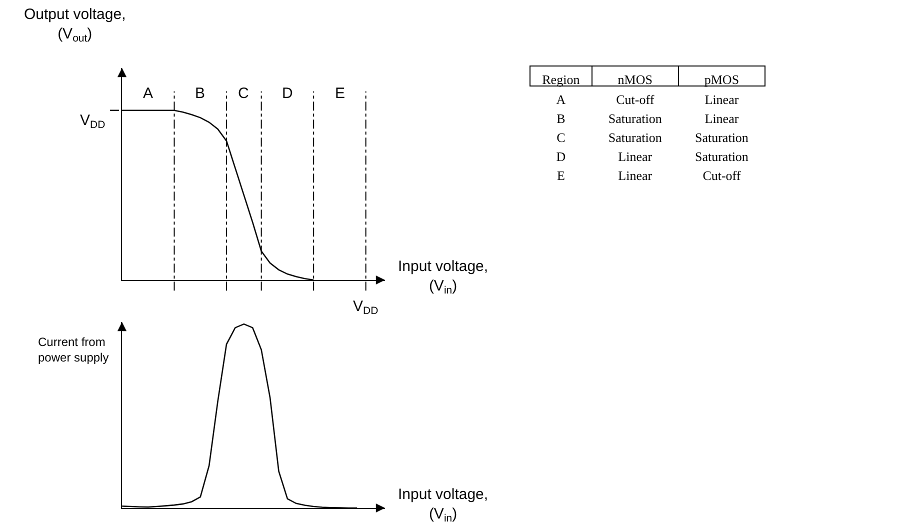 Image resolution: width=905 pixels, height=532 pixels. What do you see at coordinates (243, 93) in the screenshot?
I see `text: C` at bounding box center [243, 93].